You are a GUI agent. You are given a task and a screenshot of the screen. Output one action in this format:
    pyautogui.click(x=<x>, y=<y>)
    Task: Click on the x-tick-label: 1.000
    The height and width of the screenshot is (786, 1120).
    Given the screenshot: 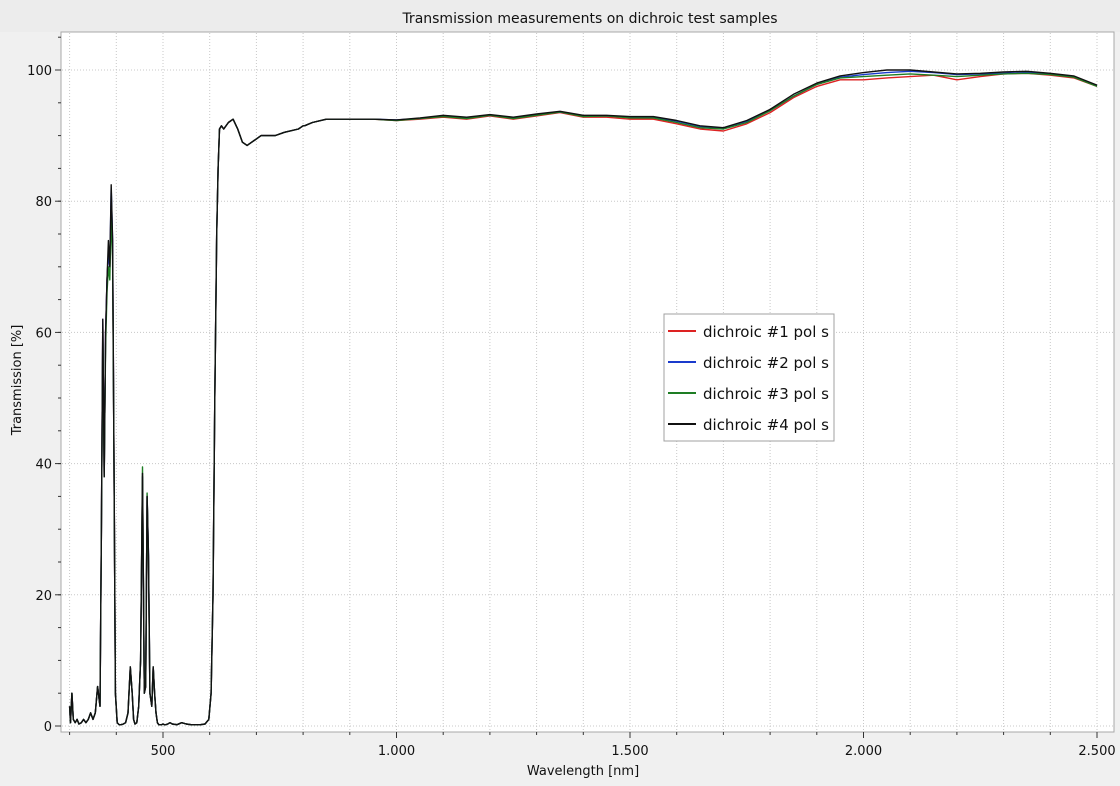 What is the action you would take?
    pyautogui.click(x=396, y=751)
    